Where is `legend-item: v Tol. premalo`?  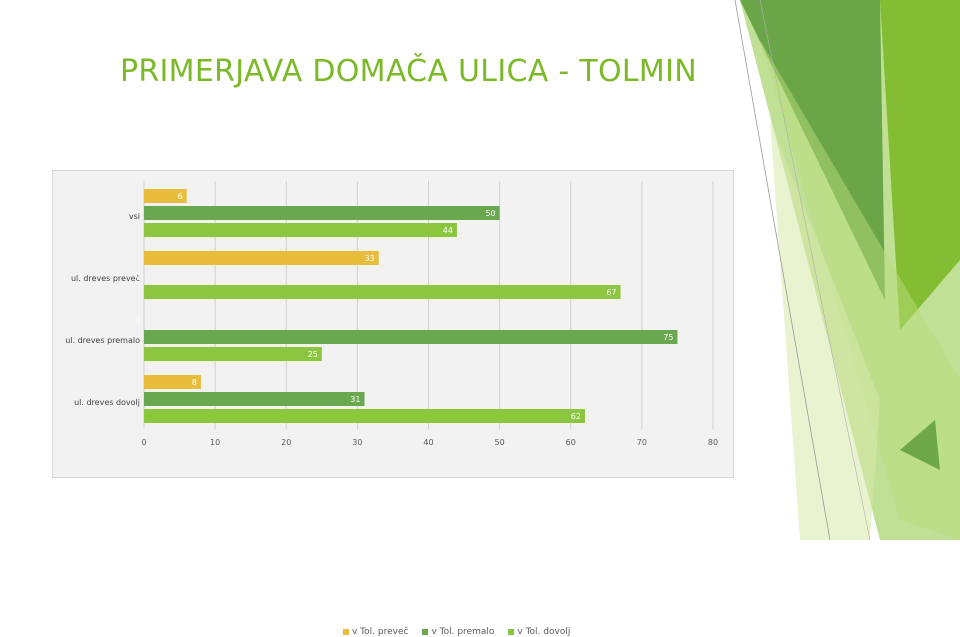
legend-item: v Tol. premalo is located at coordinates (458, 632).